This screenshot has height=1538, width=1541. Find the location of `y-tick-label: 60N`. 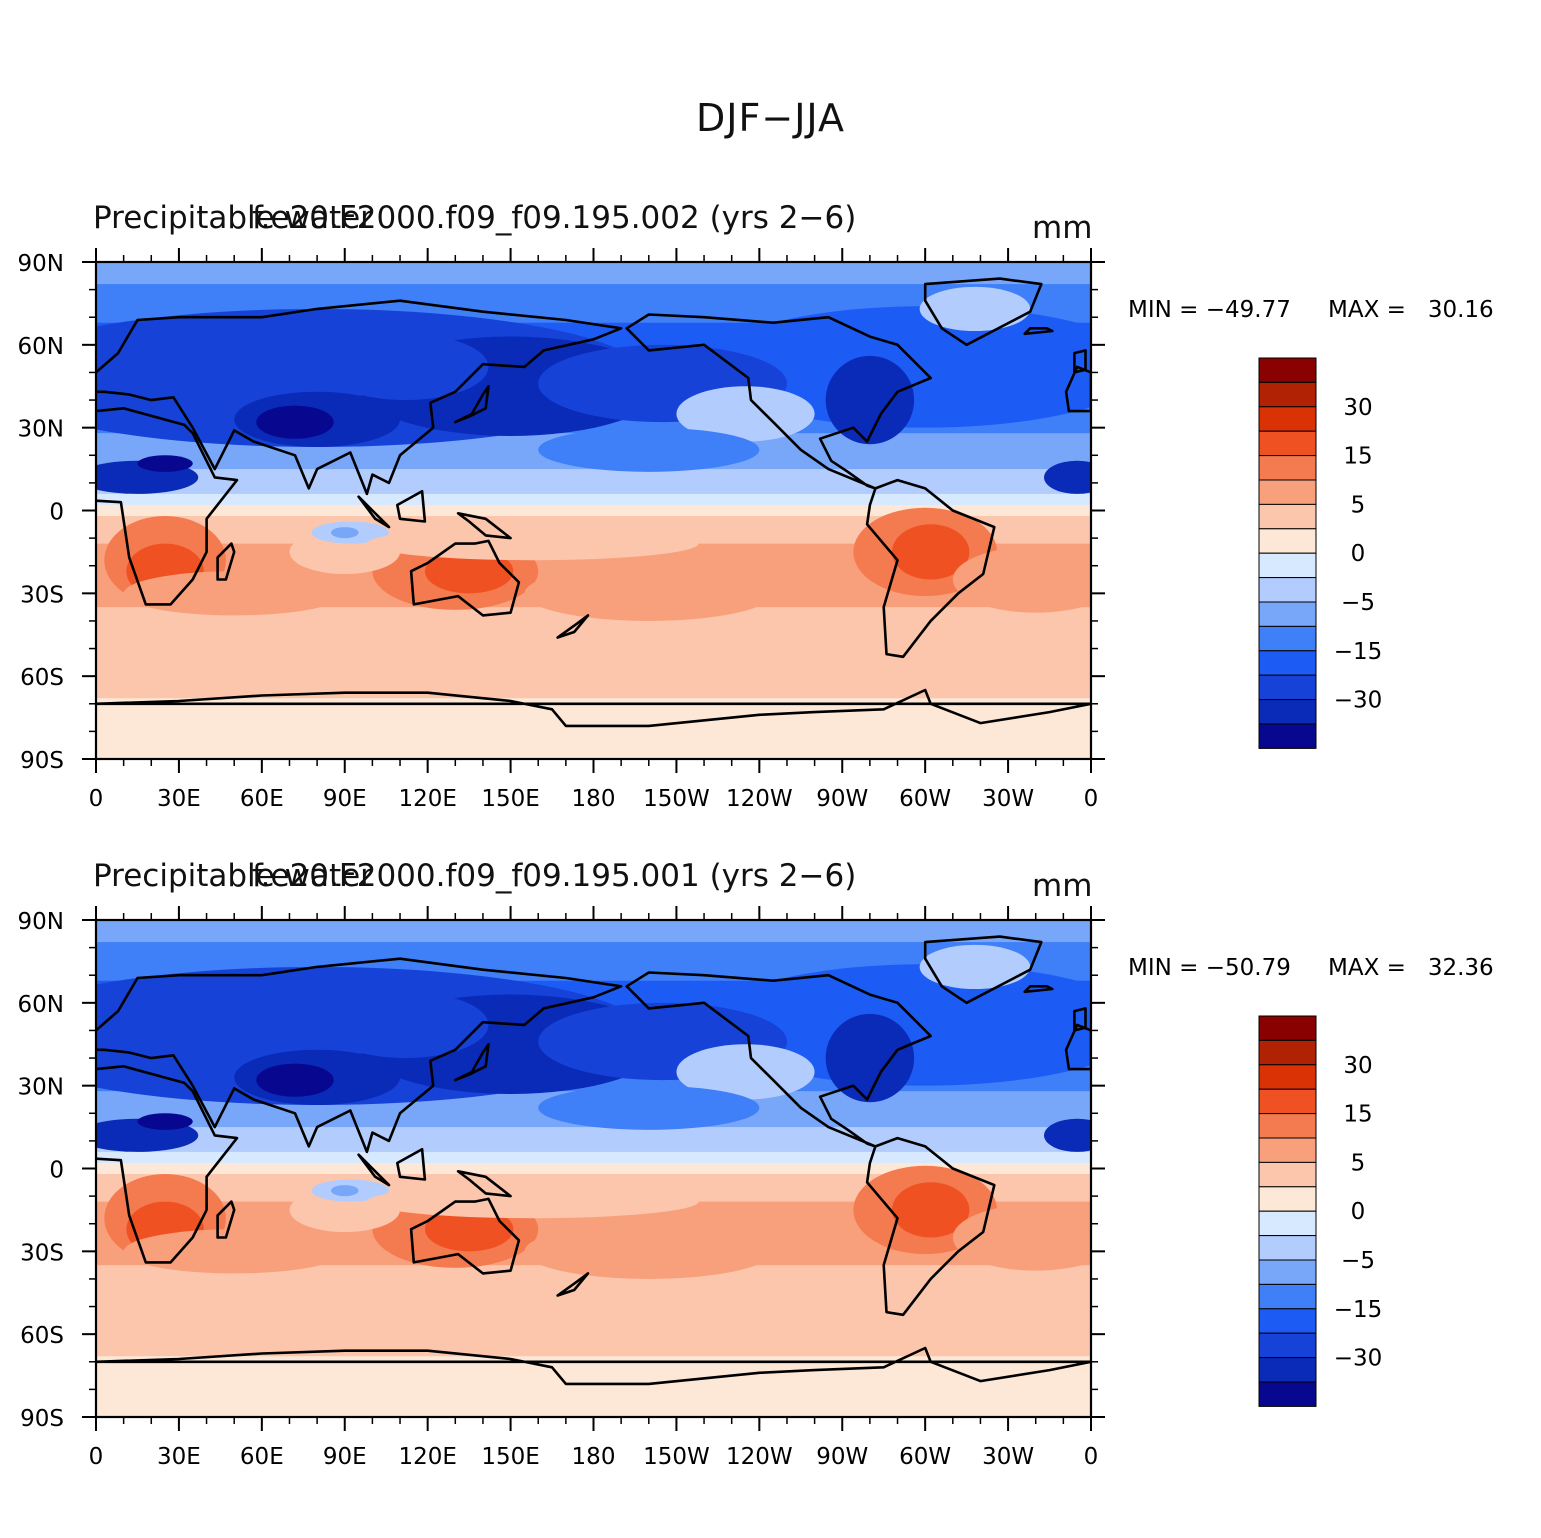

y-tick-label: 60N is located at coordinates (41, 347).